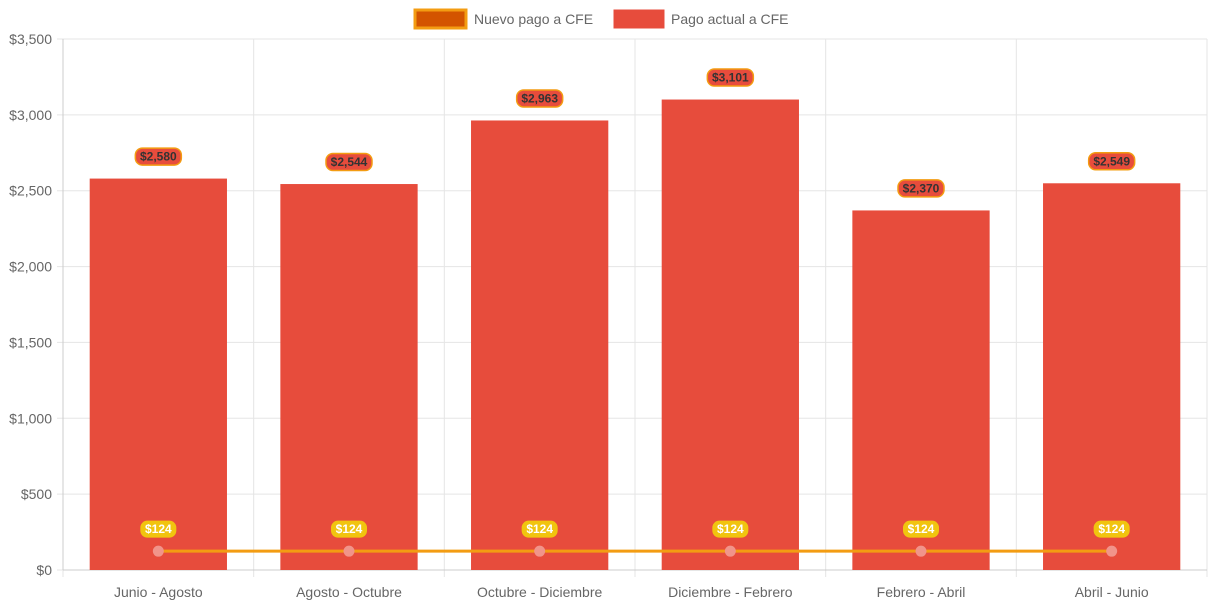  I want to click on x-tick-label: Diciembre - Febrero, so click(730, 592).